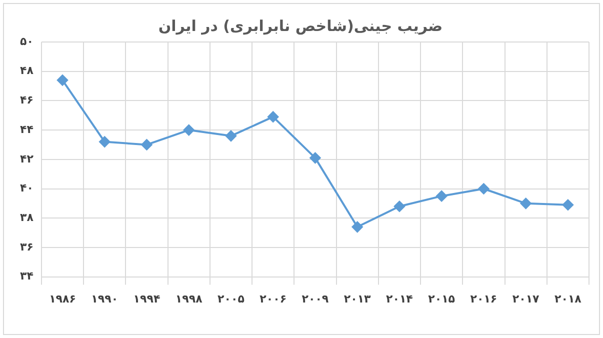 This screenshot has width=603, height=338. Describe the element at coordinates (27, 129) in the screenshot. I see `y-tick-label: ۴۴` at that location.